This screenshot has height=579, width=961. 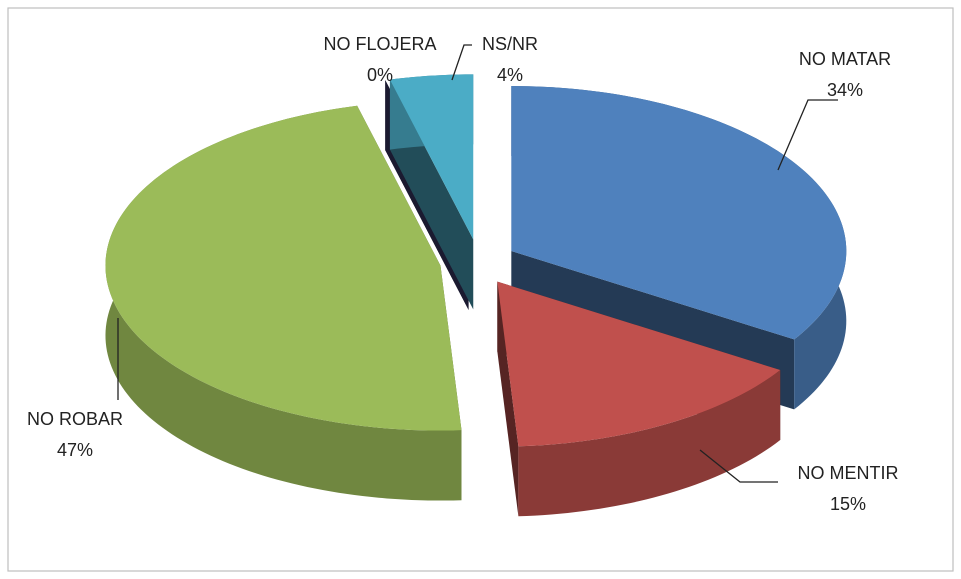 What do you see at coordinates (848, 504) in the screenshot?
I see `value-label: 15%` at bounding box center [848, 504].